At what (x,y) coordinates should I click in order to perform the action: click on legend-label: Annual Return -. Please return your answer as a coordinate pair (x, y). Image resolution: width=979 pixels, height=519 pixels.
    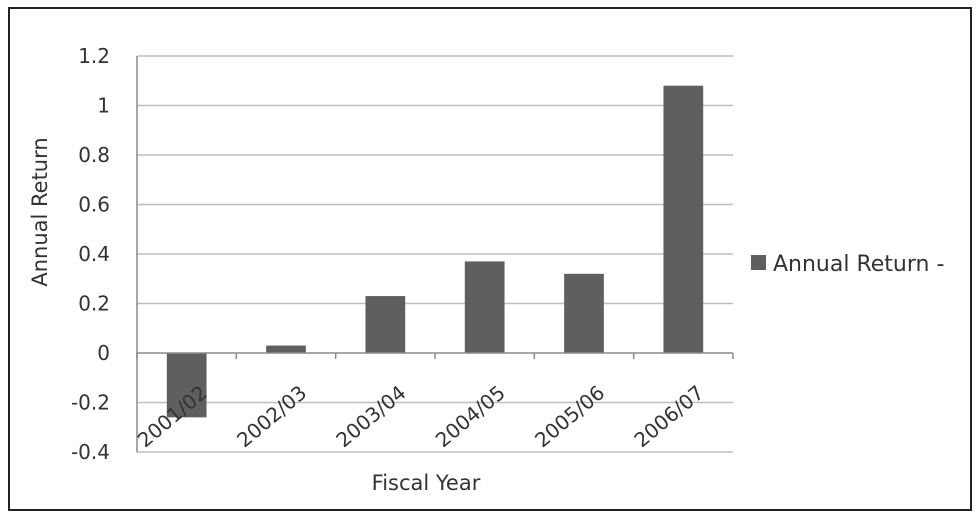
    Looking at the image, I should click on (858, 264).